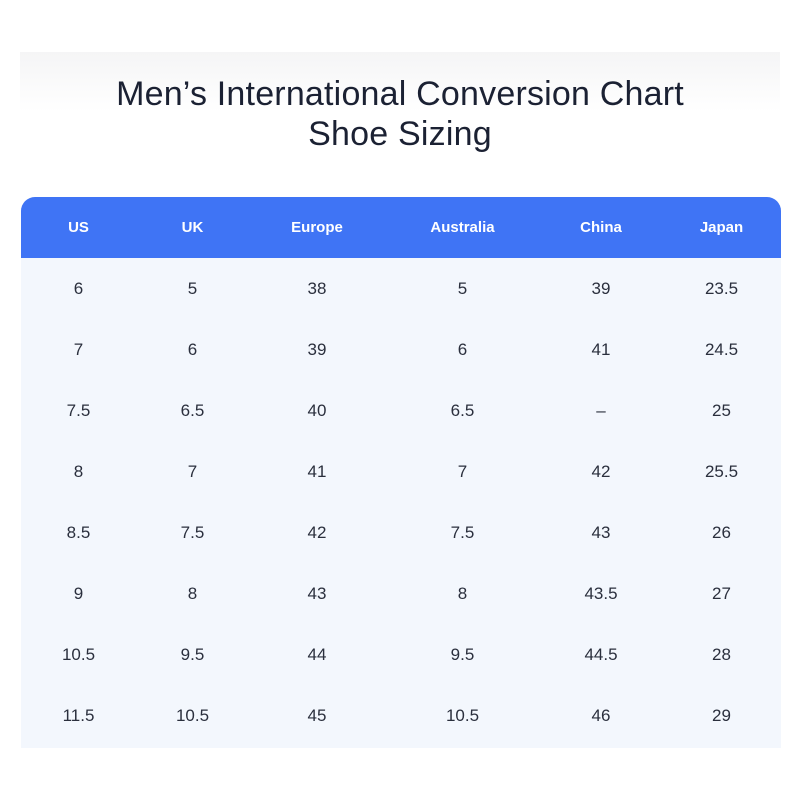 The image size is (800, 800). What do you see at coordinates (721, 654) in the screenshot?
I see `cell-japan: 28` at bounding box center [721, 654].